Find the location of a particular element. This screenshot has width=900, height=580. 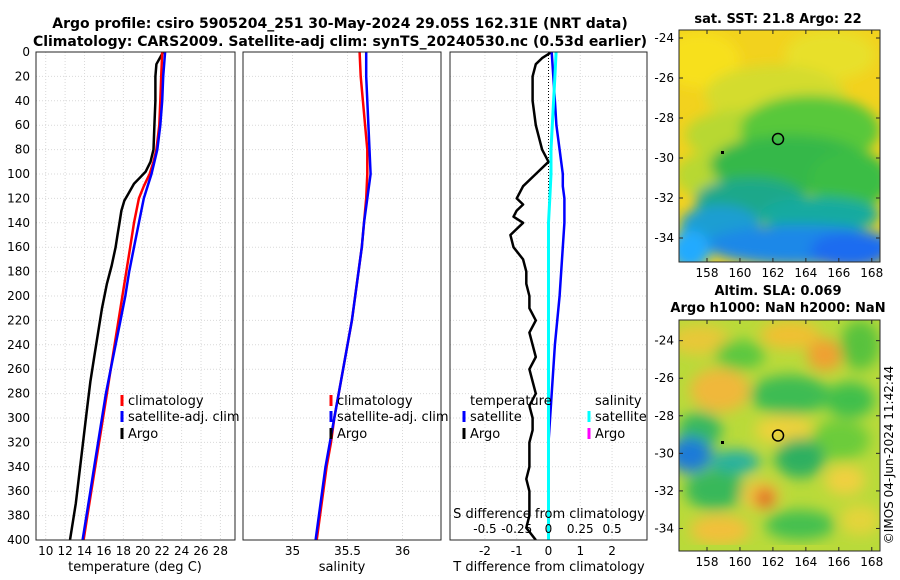

sla-patches is located at coordinates (779, 432).